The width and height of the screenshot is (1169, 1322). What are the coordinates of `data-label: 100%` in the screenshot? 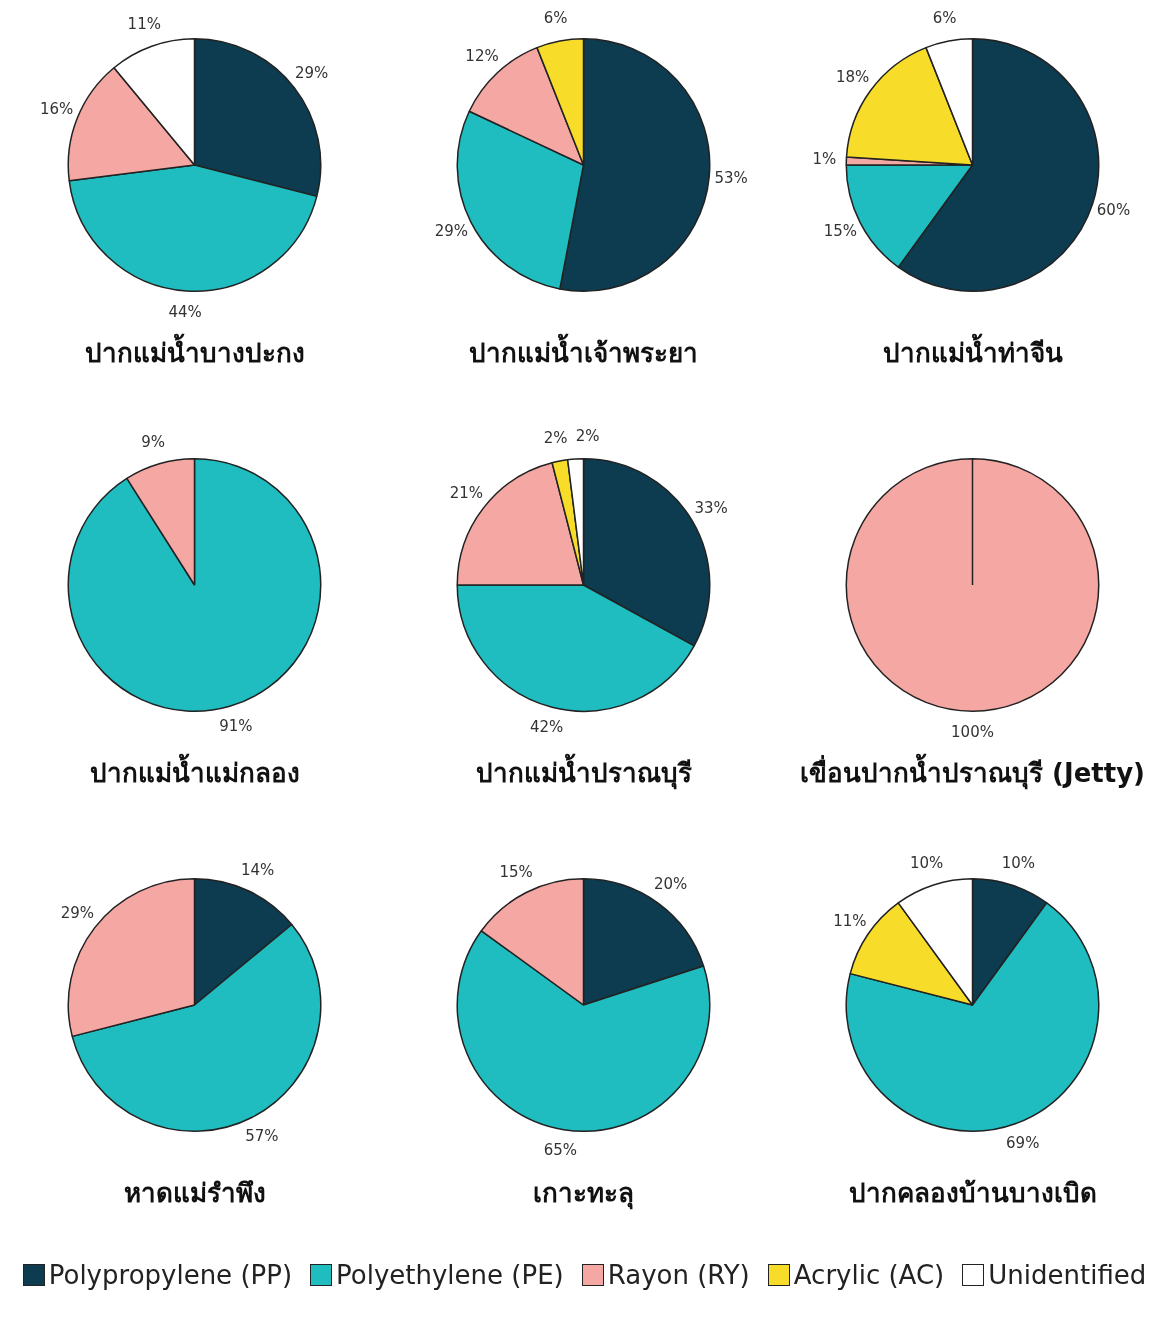 It's located at (972, 732).